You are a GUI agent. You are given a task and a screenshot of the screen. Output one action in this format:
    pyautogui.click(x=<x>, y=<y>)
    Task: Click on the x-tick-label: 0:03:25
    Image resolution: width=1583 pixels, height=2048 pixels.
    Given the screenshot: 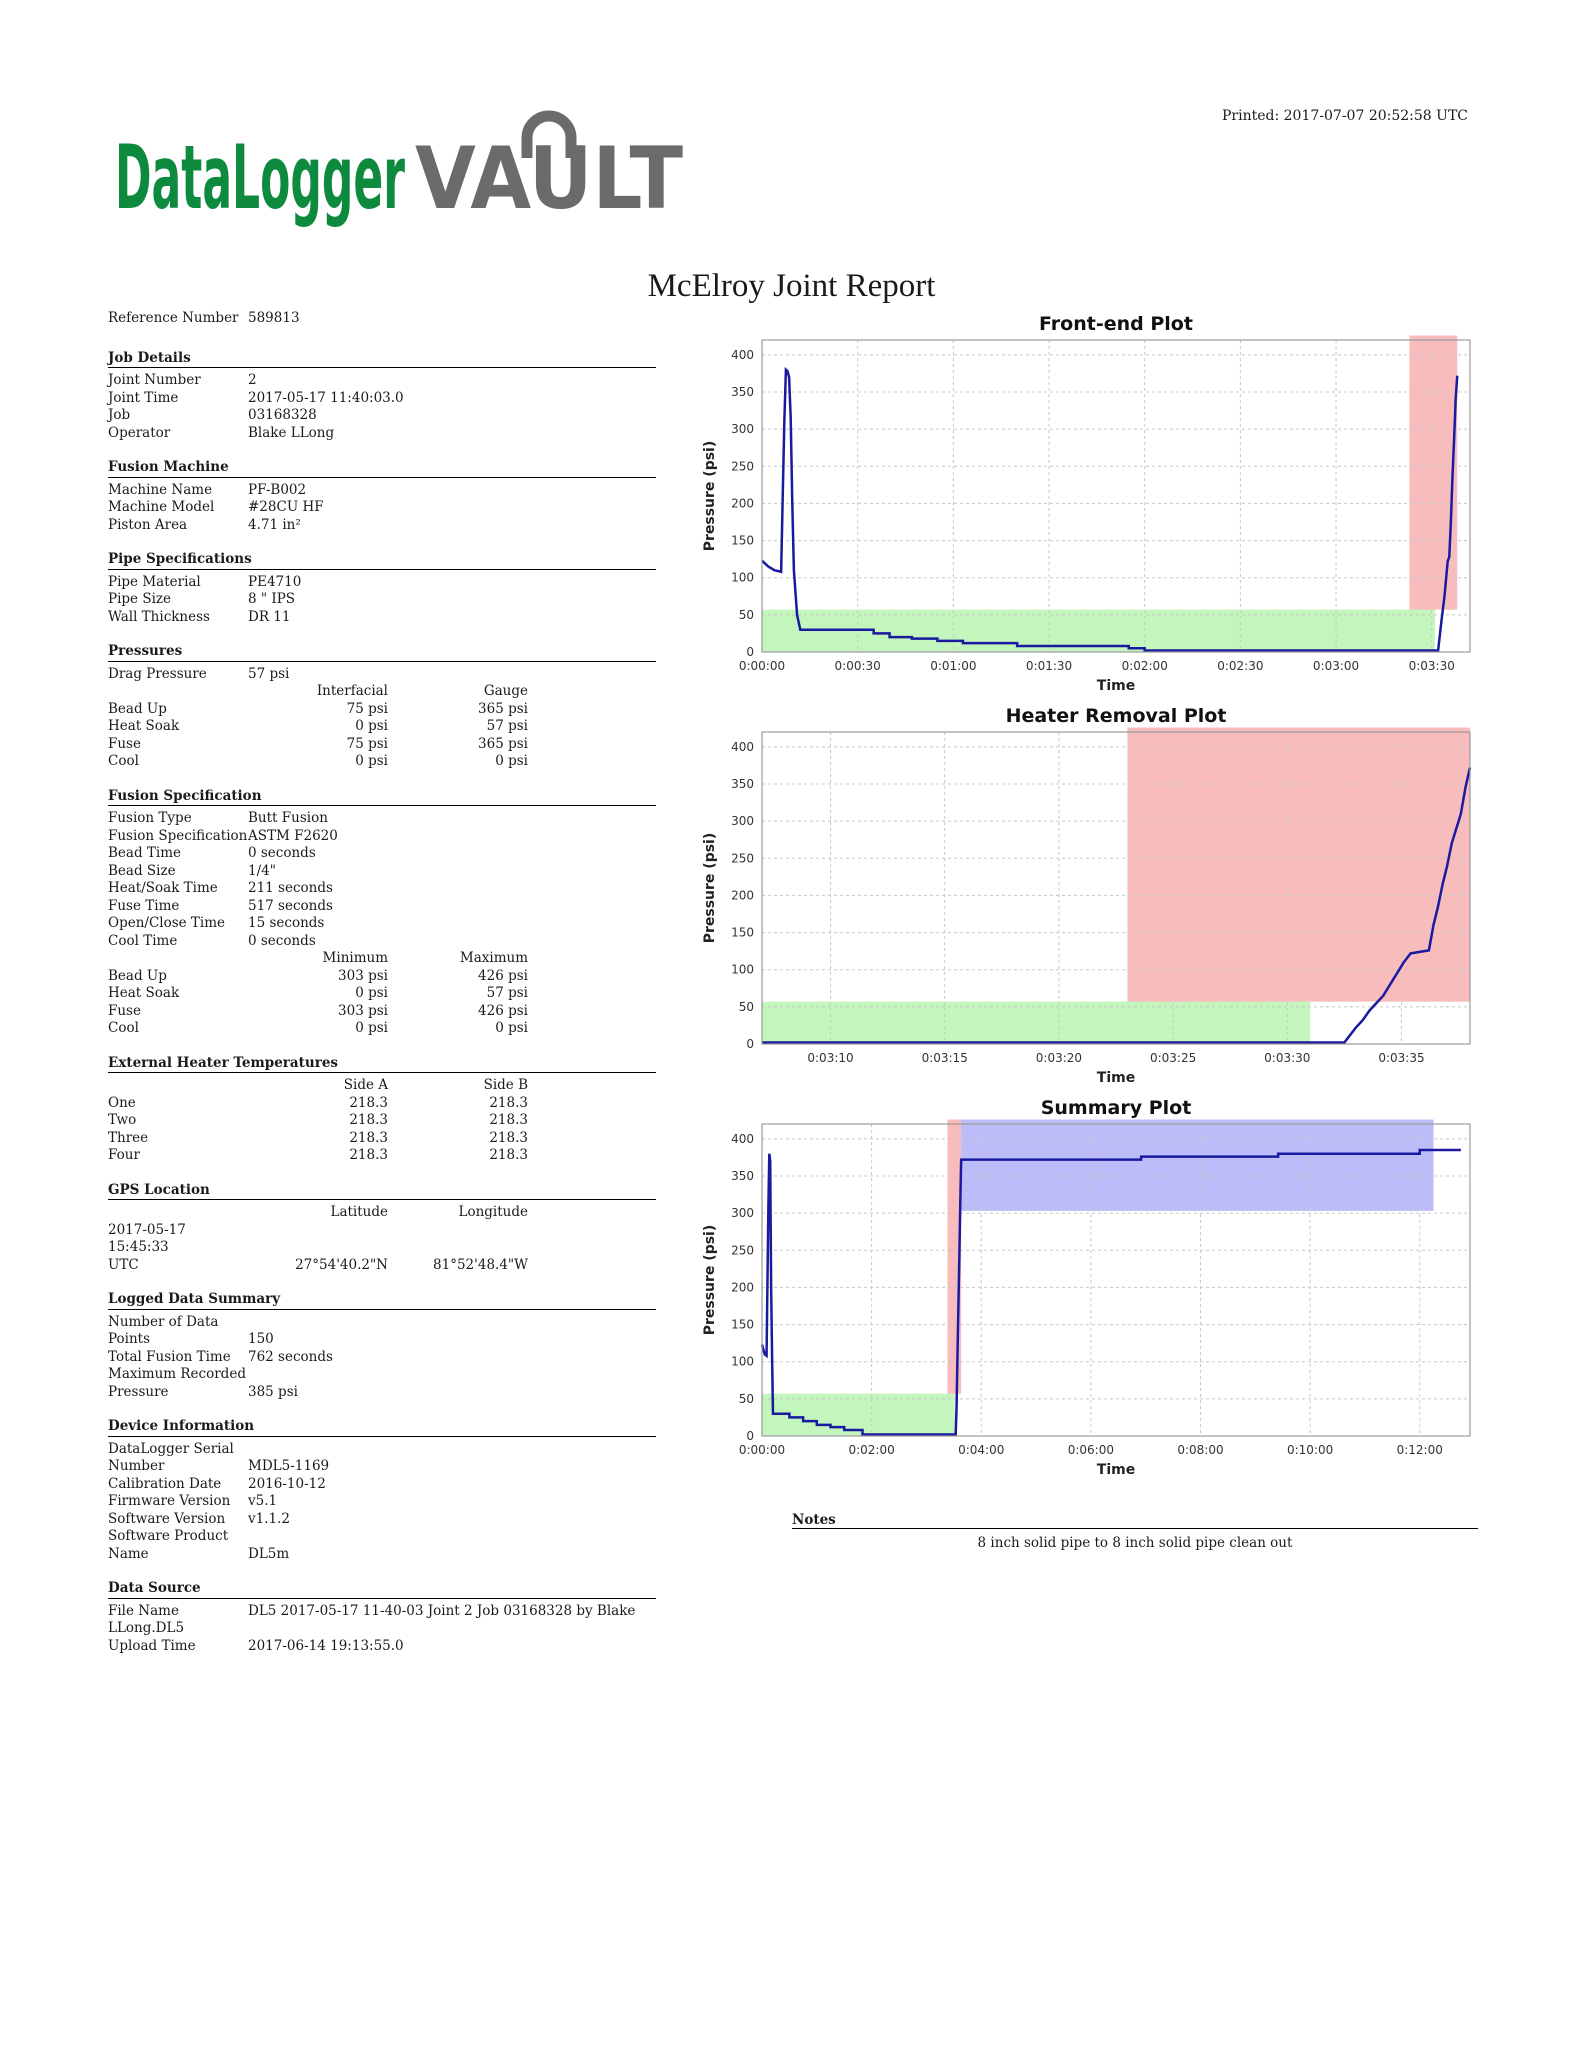 What is the action you would take?
    pyautogui.click(x=1173, y=1058)
    